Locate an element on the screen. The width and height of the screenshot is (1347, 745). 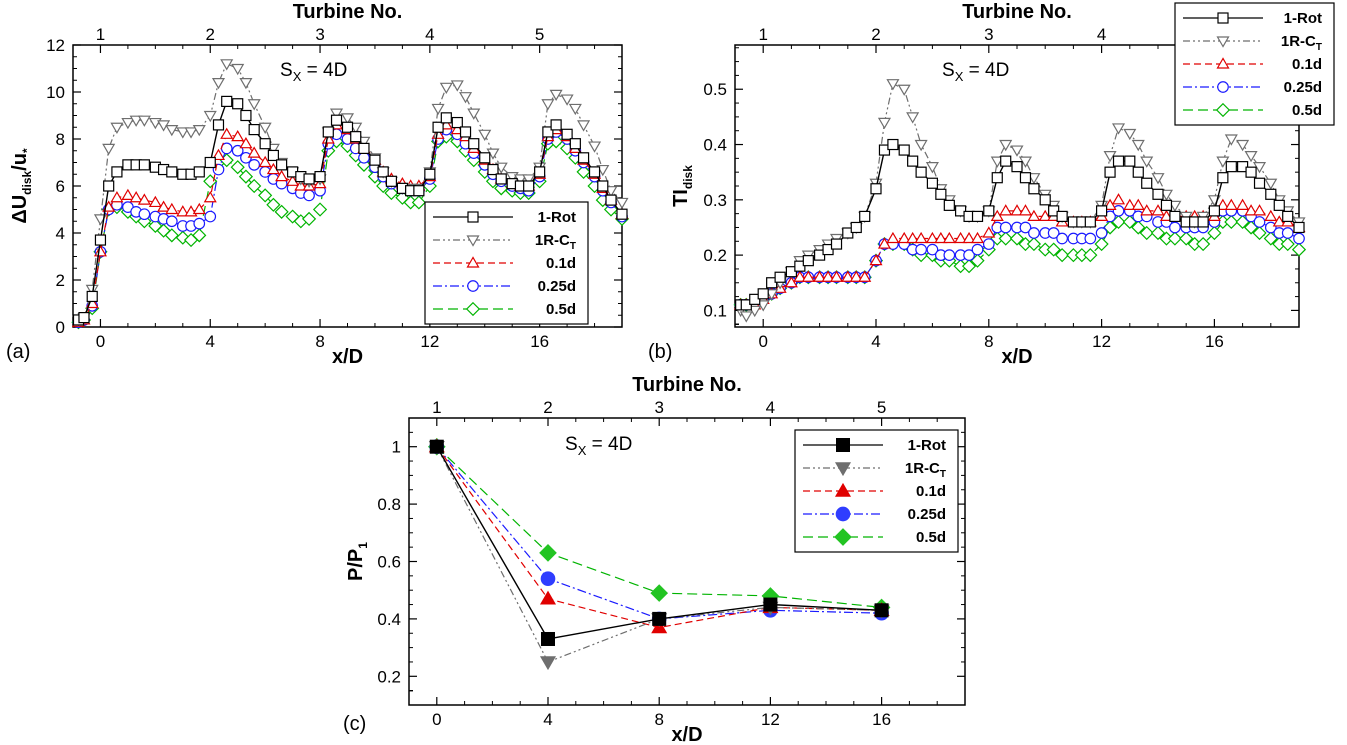
legend-label: 1-Rot is located at coordinates (1303, 18).